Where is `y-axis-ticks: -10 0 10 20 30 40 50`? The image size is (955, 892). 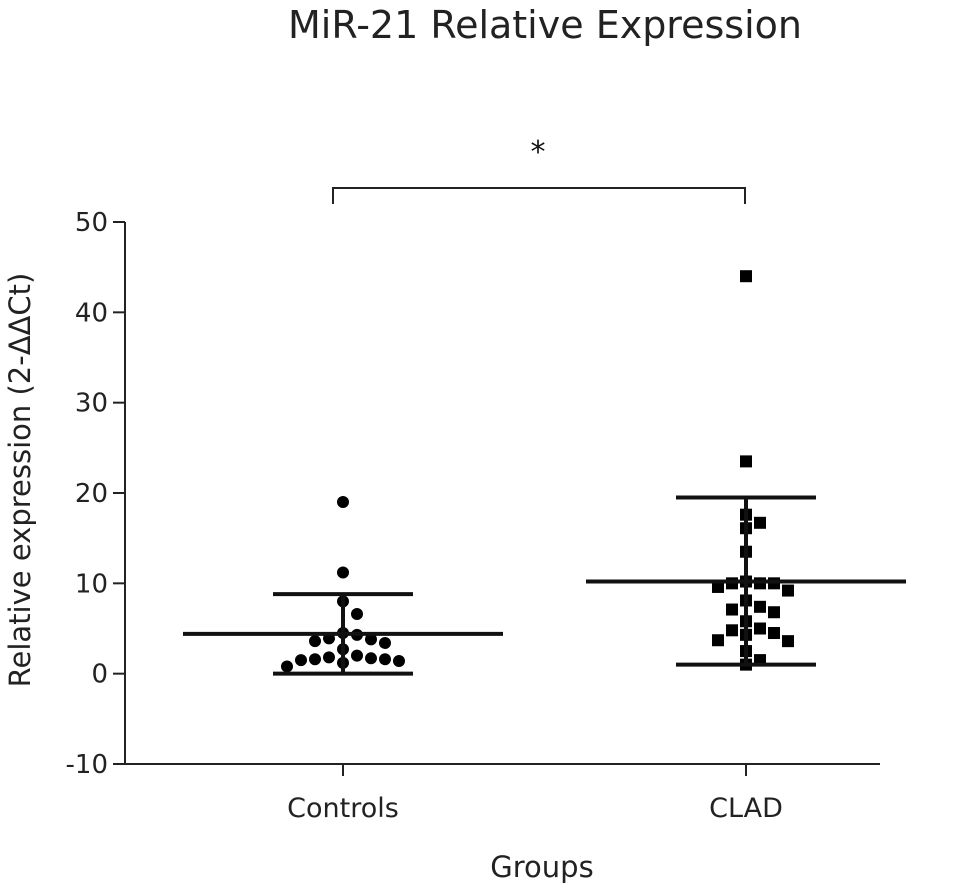
y-axis-ticks: -10 0 10 20 30 40 50 is located at coordinates (95, 494).